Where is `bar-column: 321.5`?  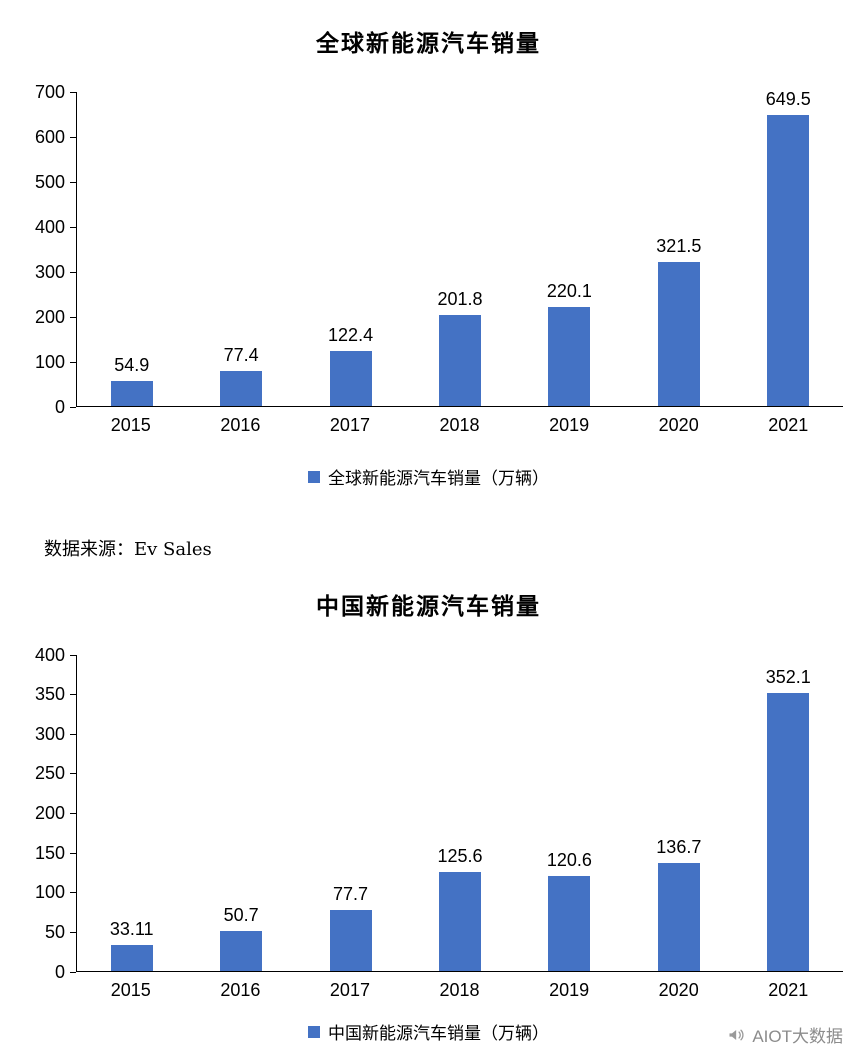
bar-column: 321.5 is located at coordinates (678, 249).